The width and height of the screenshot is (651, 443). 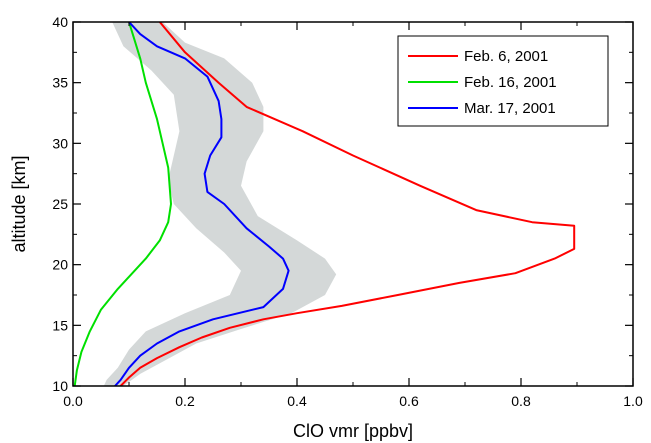 I want to click on x-tick-label: 0.2, so click(x=185, y=401).